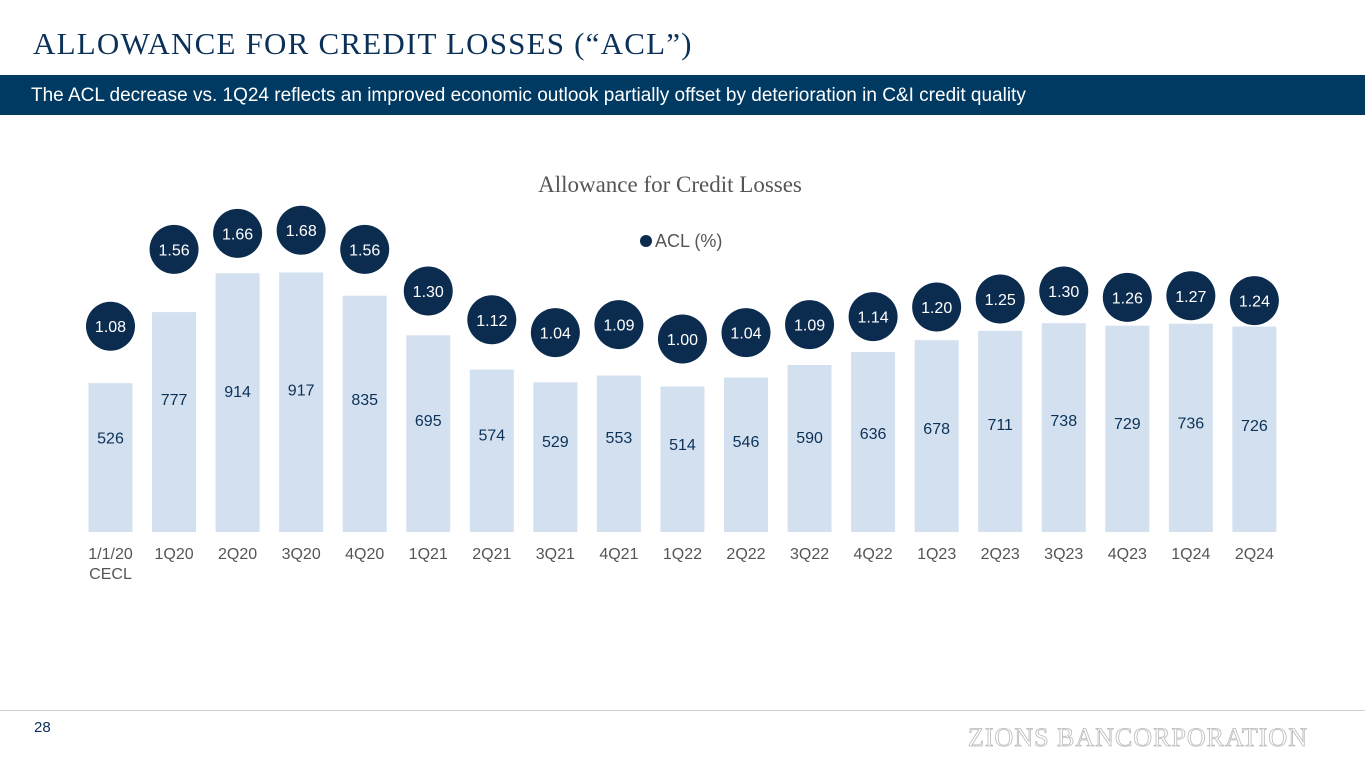 This screenshot has width=1365, height=768. I want to click on bar-value-label: 695, so click(428, 421).